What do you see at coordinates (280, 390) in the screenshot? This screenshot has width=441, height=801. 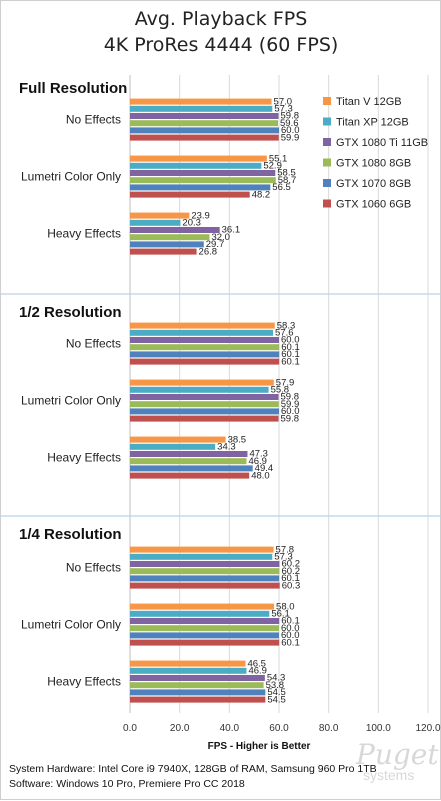 I see `bar-value-label: 55.8` at bounding box center [280, 390].